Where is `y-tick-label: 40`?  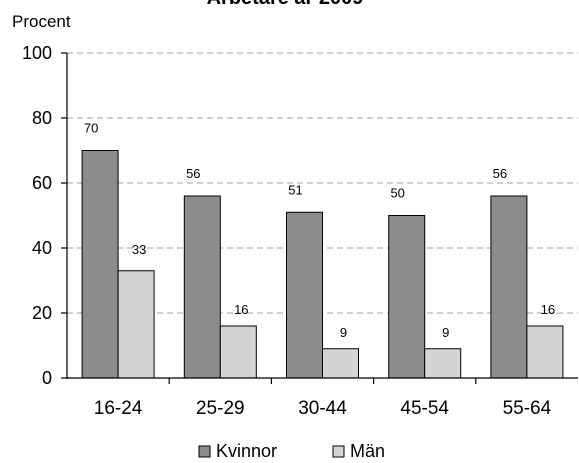 y-tick-label: 40 is located at coordinates (42, 248).